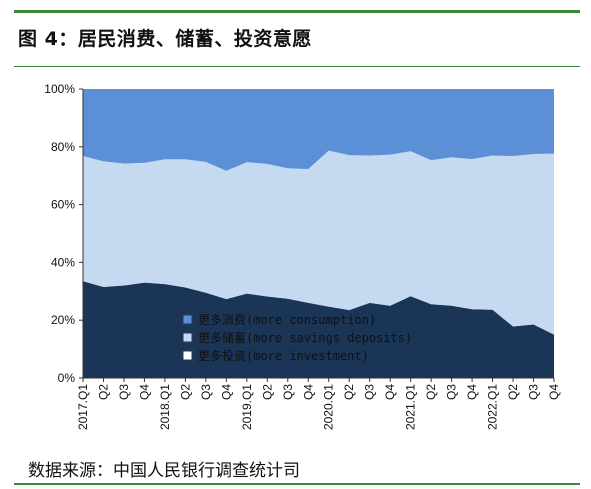 The image size is (591, 489). What do you see at coordinates (411, 407) in the screenshot?
I see `x-tick-label: 2021.Q1` at bounding box center [411, 407].